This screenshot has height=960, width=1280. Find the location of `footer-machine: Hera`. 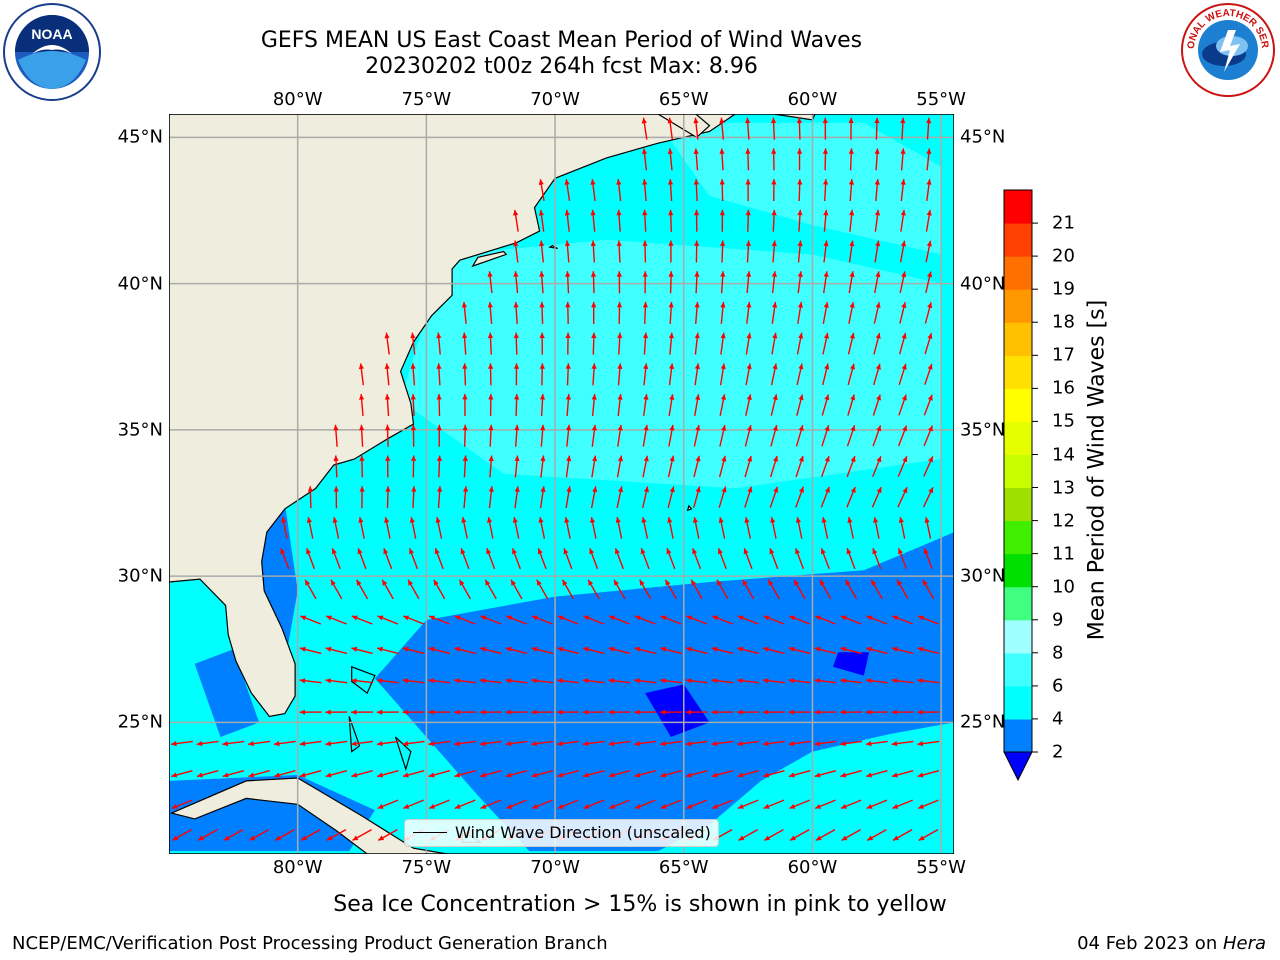

footer-machine: Hera is located at coordinates (1244, 943).